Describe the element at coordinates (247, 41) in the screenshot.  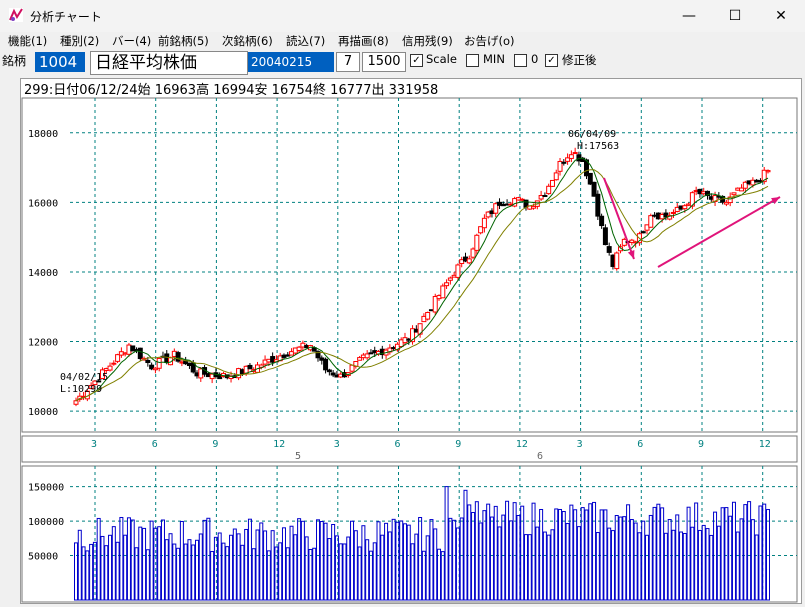
I see `menu-next-stock: 次銘柄(6)` at that location.